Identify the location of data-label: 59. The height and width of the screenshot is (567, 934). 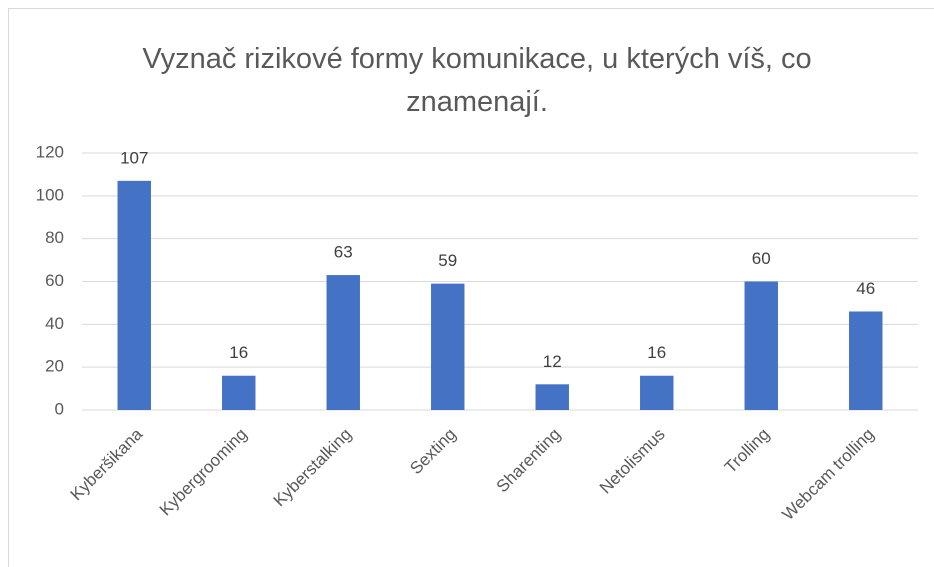
(447, 260).